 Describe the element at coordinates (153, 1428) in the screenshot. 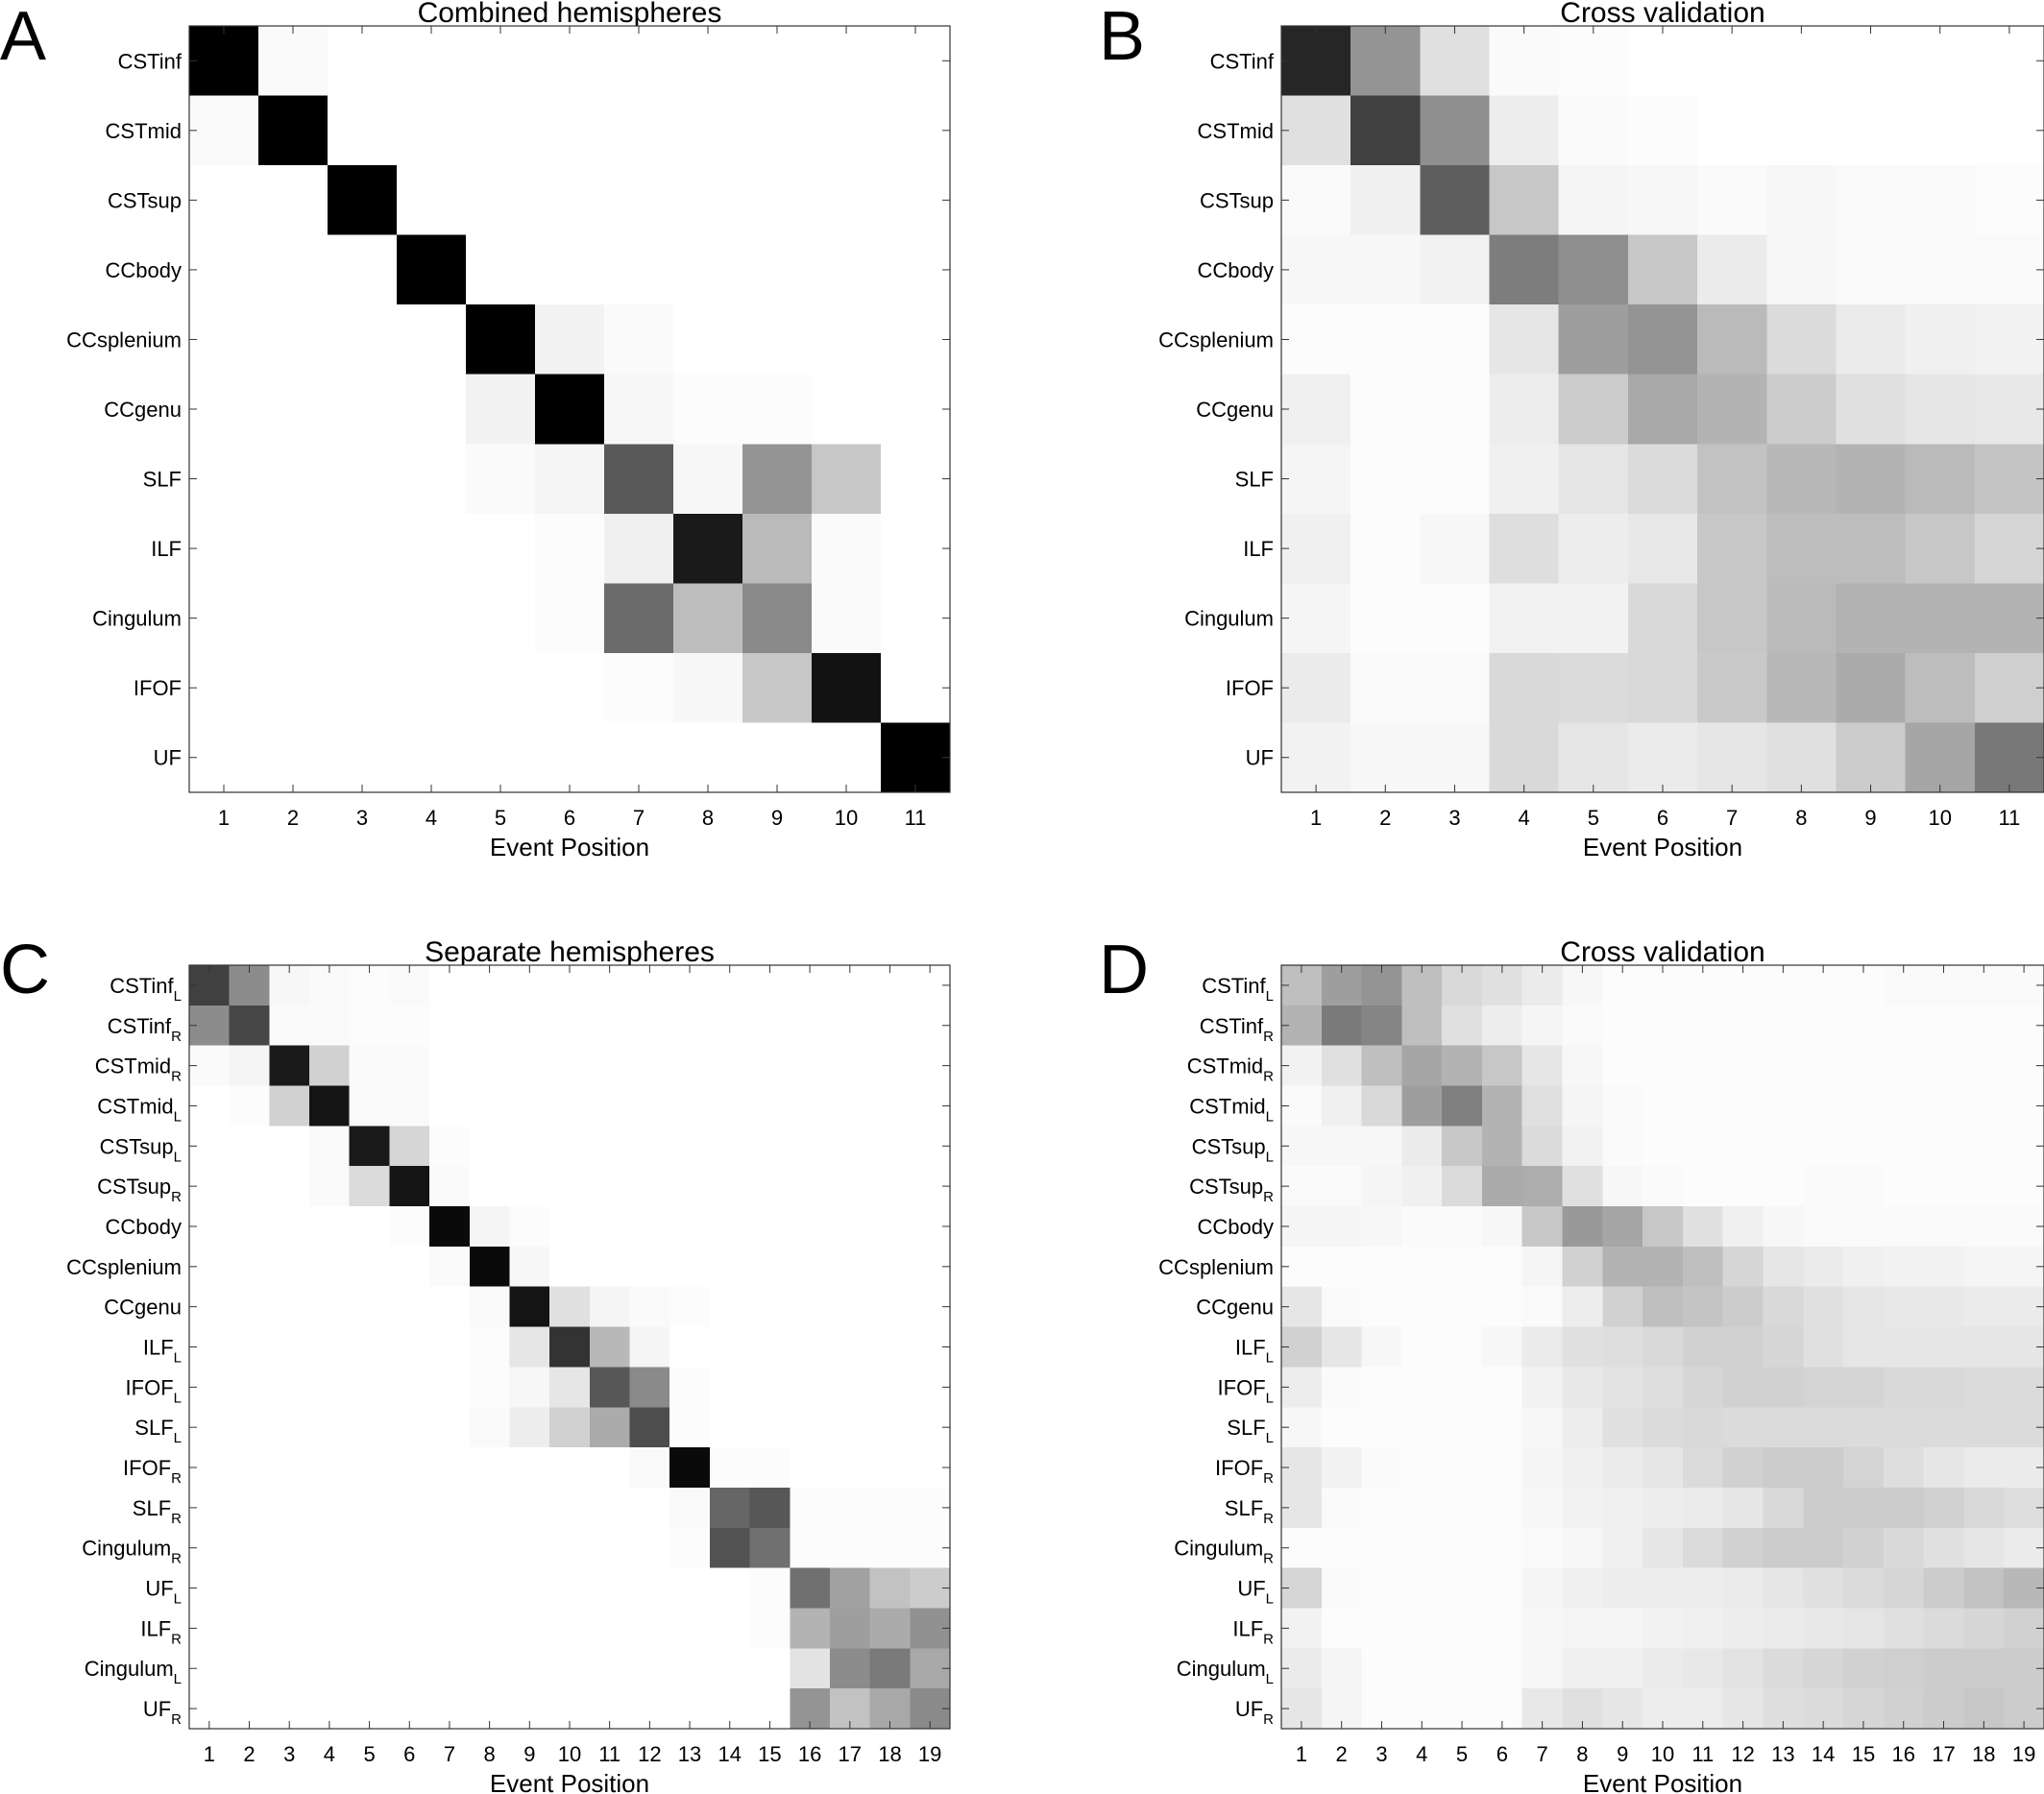

I see `y-tick-name: SLF` at that location.